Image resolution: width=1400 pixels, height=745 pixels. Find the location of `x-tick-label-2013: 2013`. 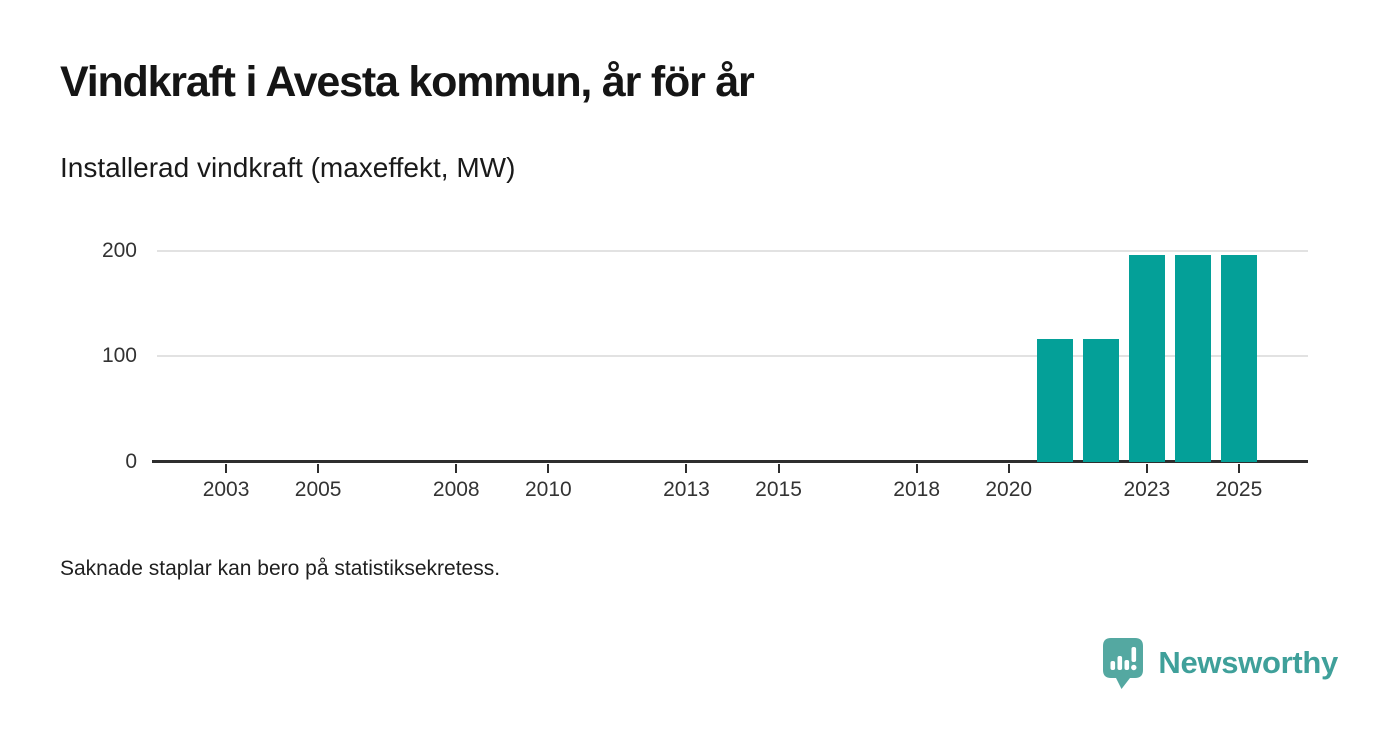

x-tick-label-2013: 2013 is located at coordinates (686, 489).